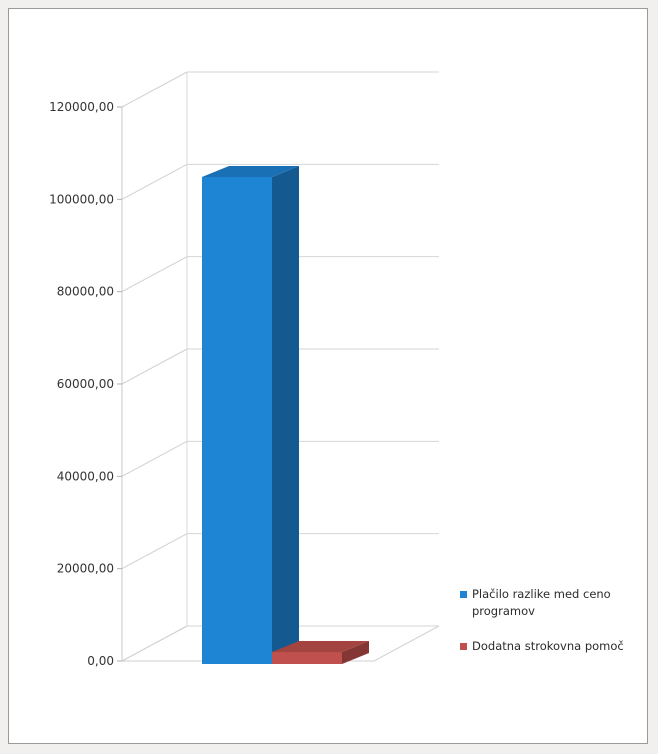 This screenshot has height=754, width=658. What do you see at coordinates (85, 384) in the screenshot?
I see `y-tick-label: 60000,00` at bounding box center [85, 384].